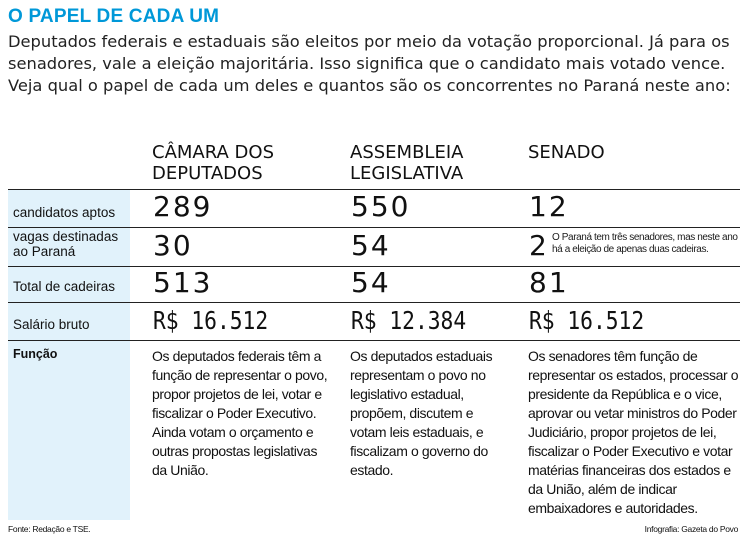  I want to click on row-label-candidatos: candidatos aptos, so click(64, 212).